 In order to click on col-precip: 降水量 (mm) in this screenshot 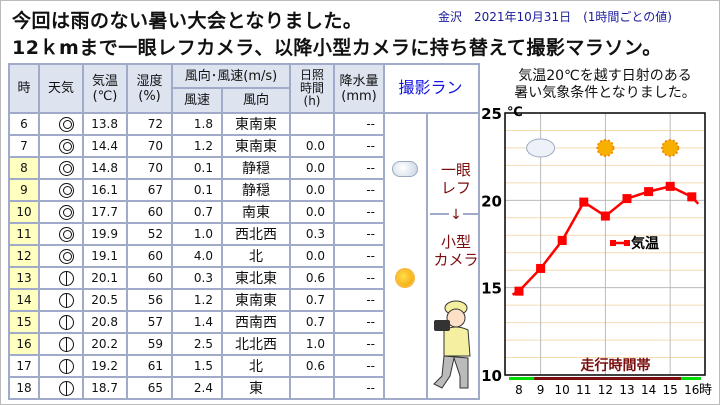, I will do `click(359, 88)`.